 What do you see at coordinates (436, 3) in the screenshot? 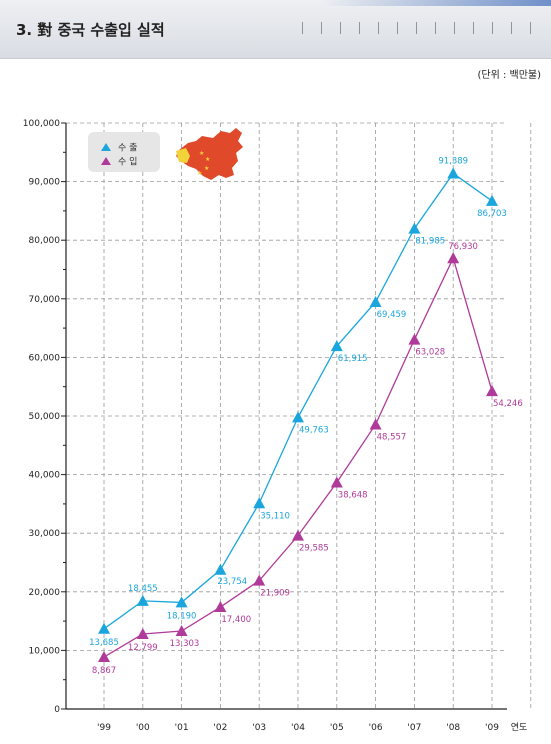
I see `header-decoration` at bounding box center [436, 3].